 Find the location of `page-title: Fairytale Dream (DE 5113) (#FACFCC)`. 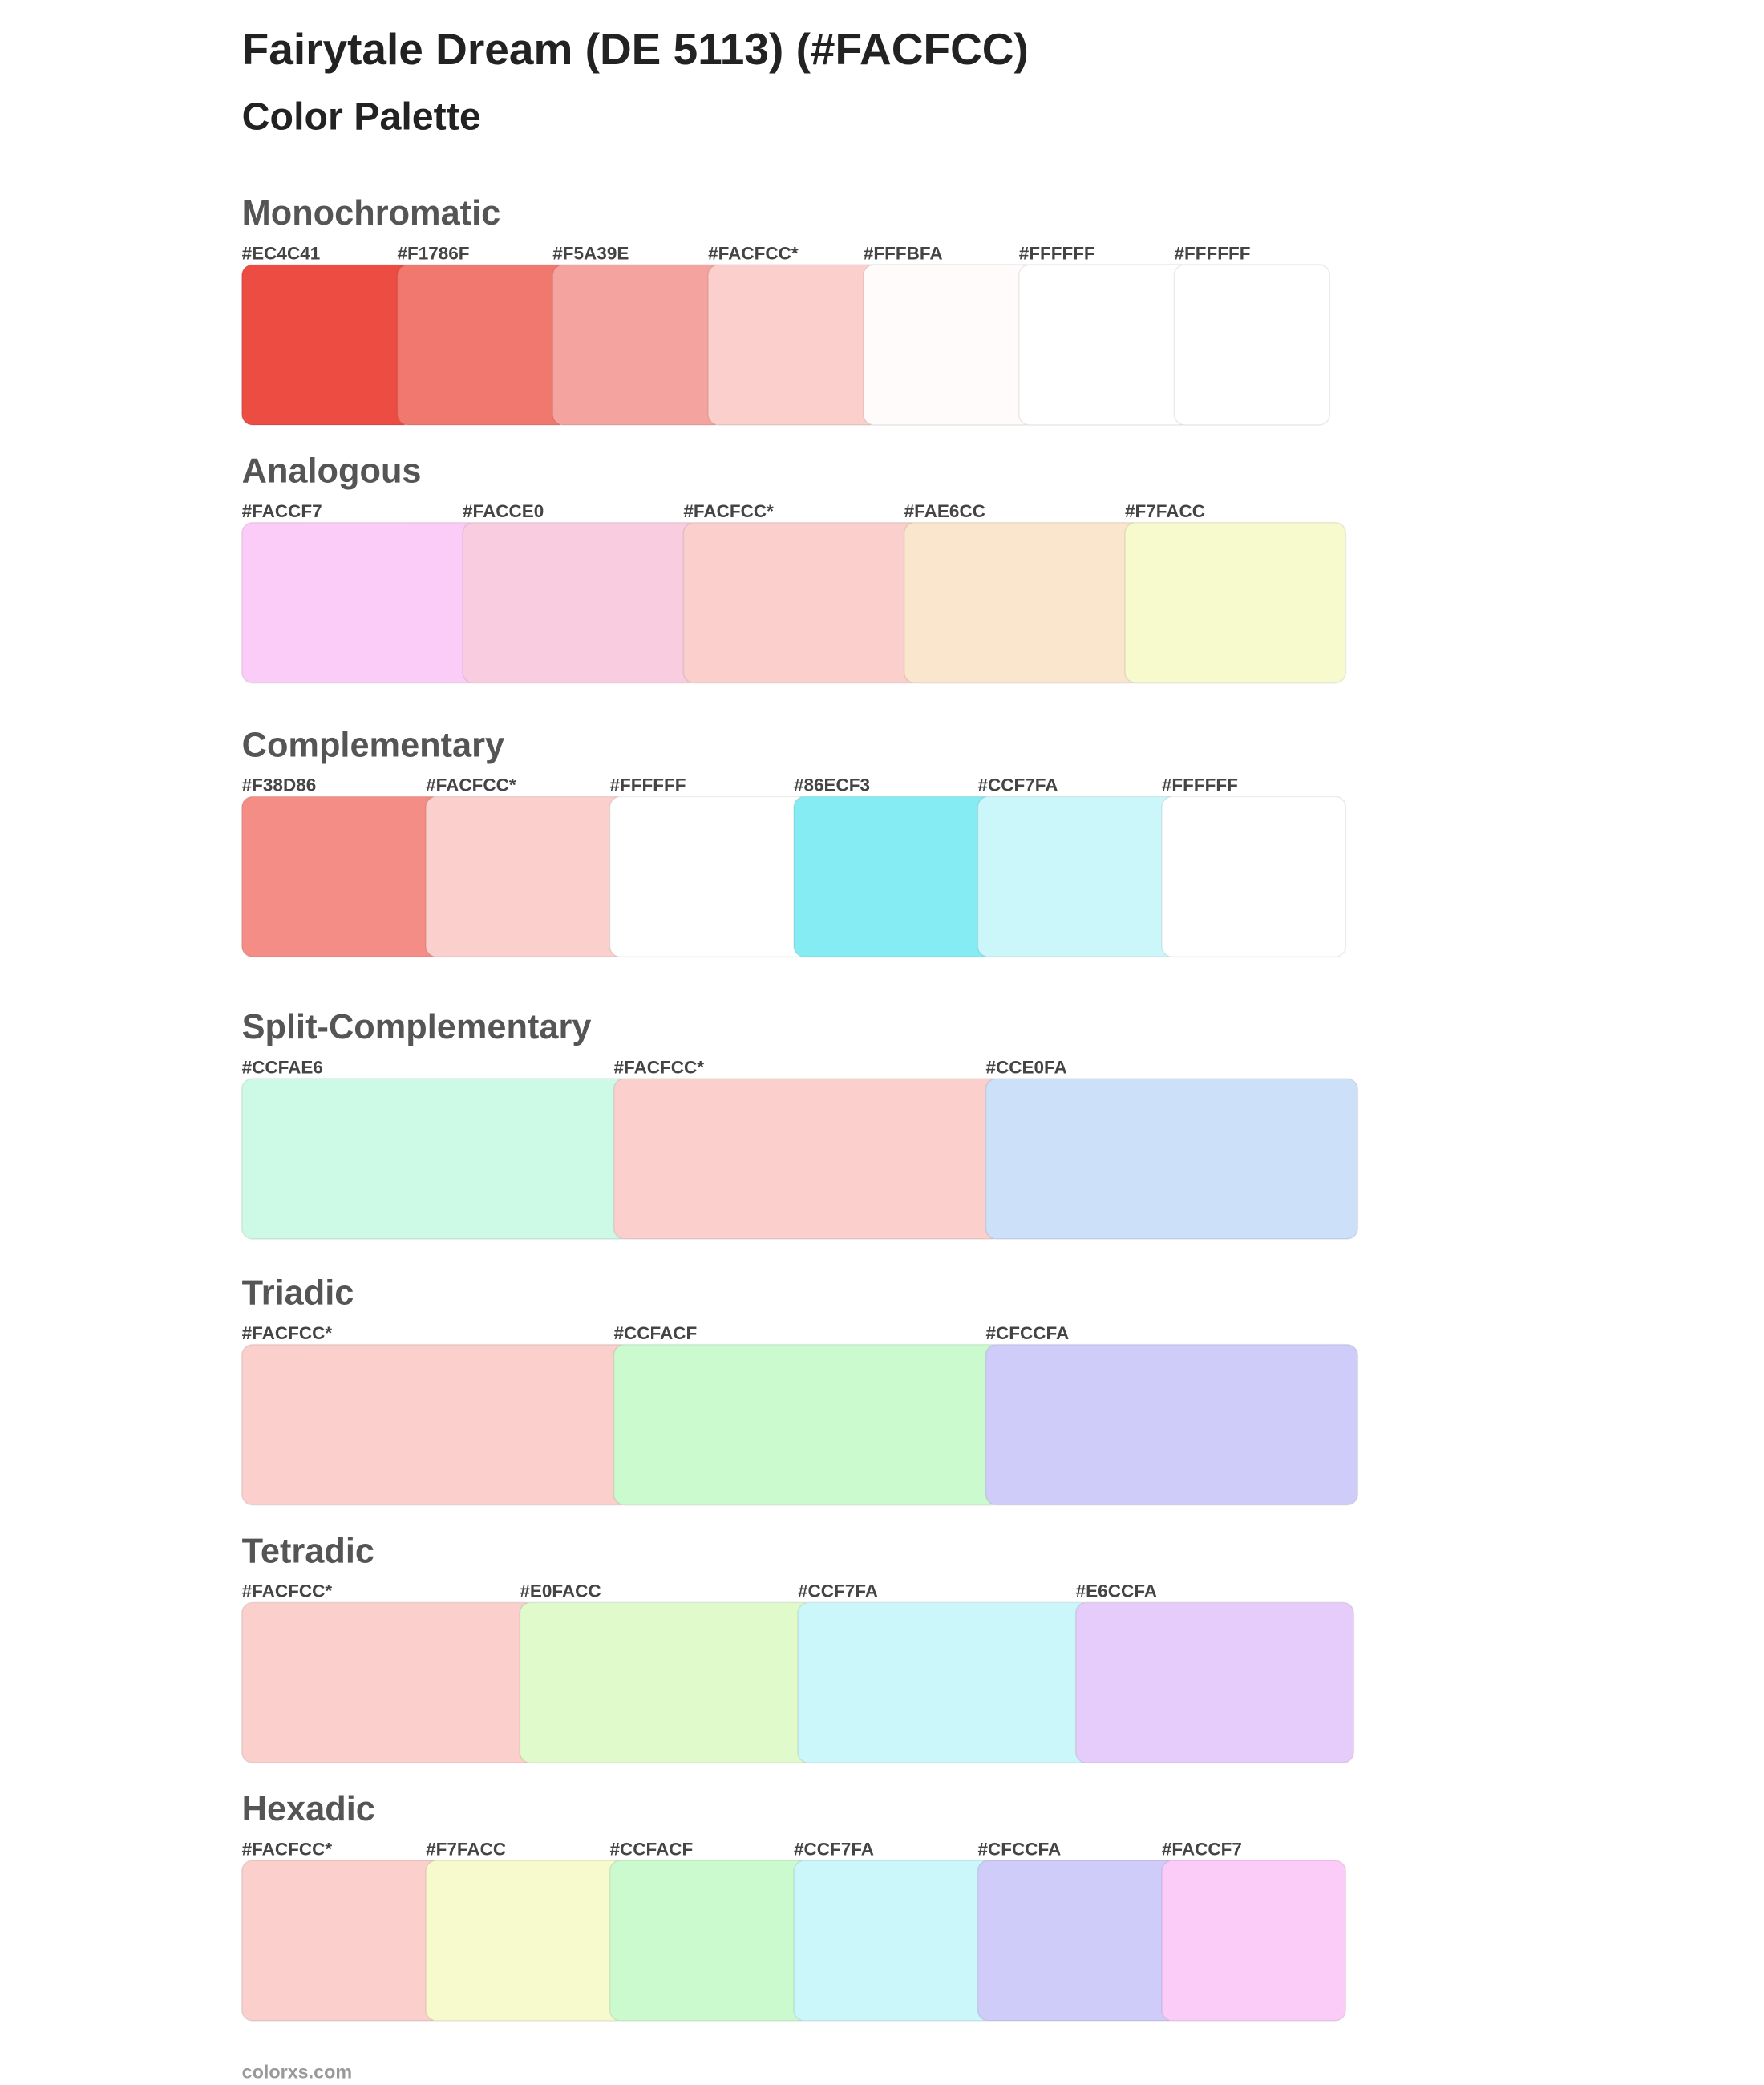

page-title: Fairytale Dream (DE 5113) (#FACFCC) is located at coordinates (635, 49).